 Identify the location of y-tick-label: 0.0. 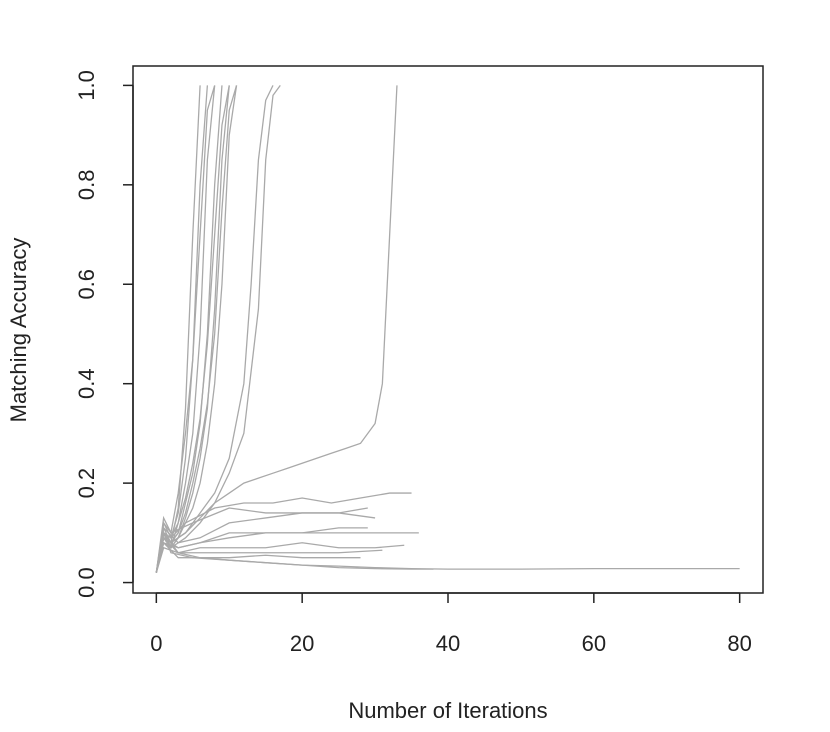
(86, 582).